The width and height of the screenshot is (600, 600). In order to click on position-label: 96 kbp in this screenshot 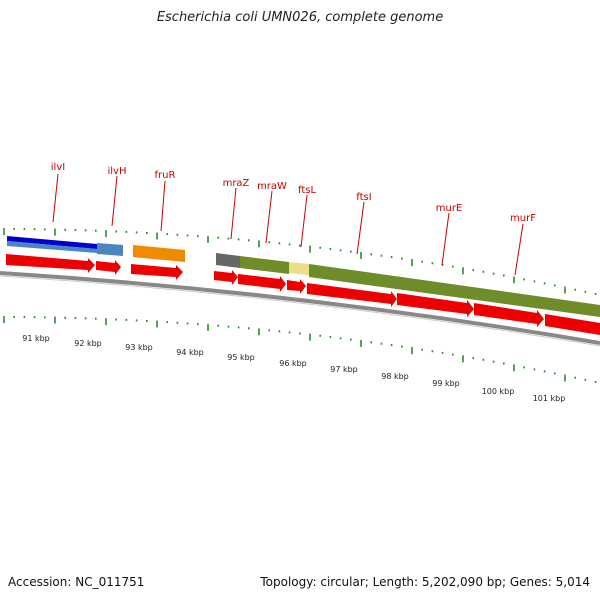, I will do `click(293, 363)`.